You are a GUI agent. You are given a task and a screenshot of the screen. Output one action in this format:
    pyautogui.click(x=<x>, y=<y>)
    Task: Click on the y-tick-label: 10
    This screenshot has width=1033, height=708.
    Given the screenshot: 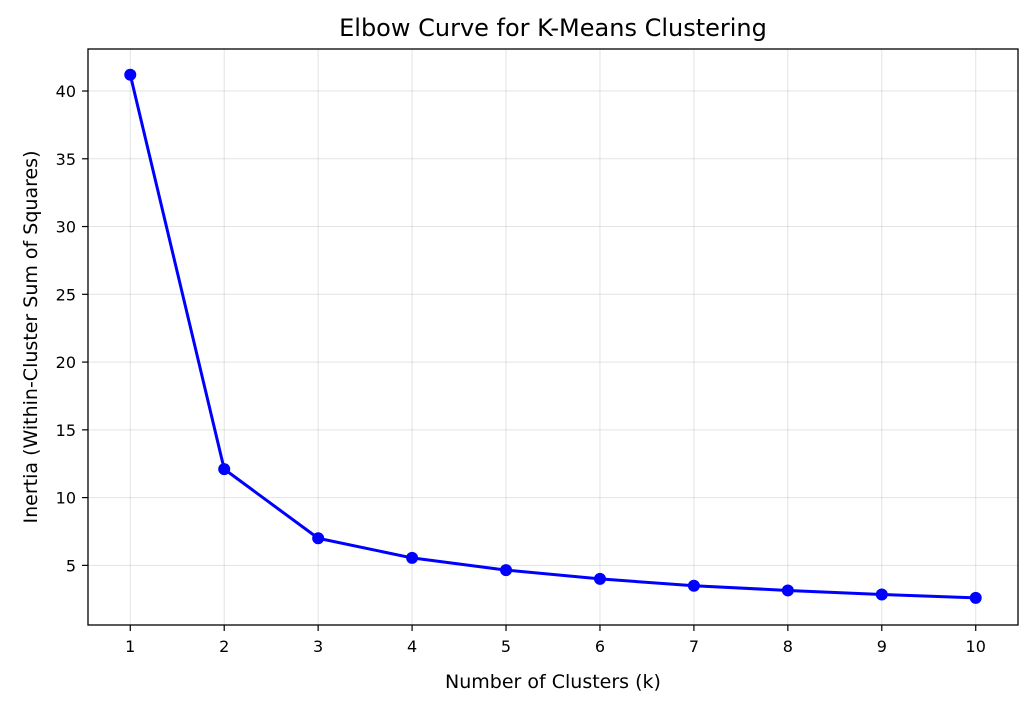 What is the action you would take?
    pyautogui.click(x=66, y=498)
    